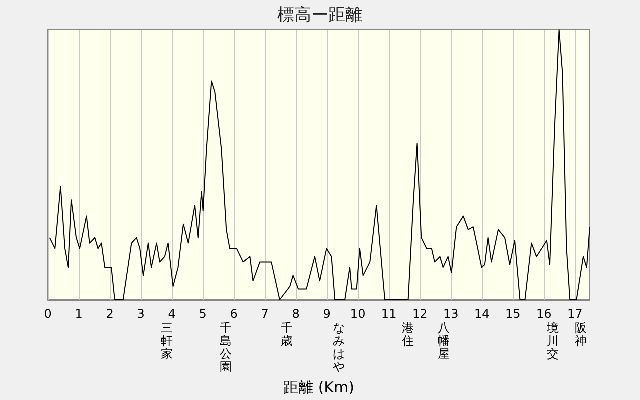 The image size is (640, 400). I want to click on text: 八幡屋, so click(444, 341).